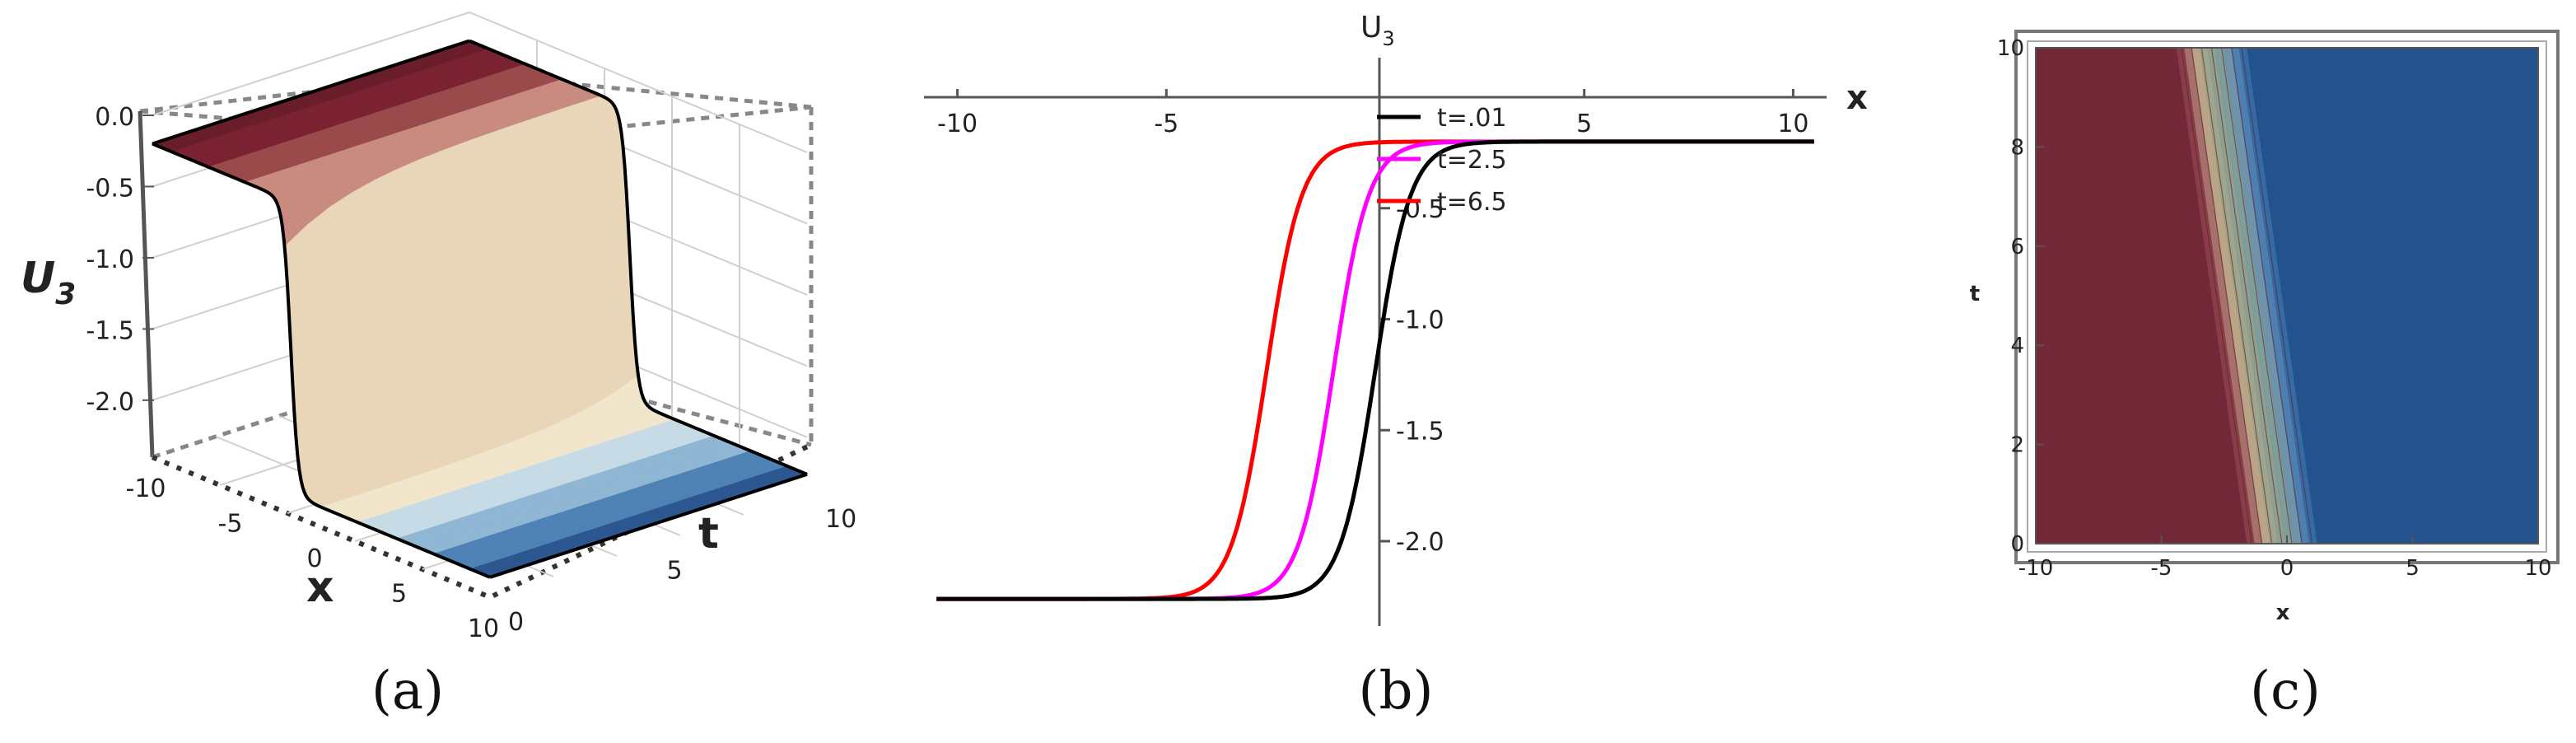  I want to click on a-x-tick-label: 5, so click(399, 594).